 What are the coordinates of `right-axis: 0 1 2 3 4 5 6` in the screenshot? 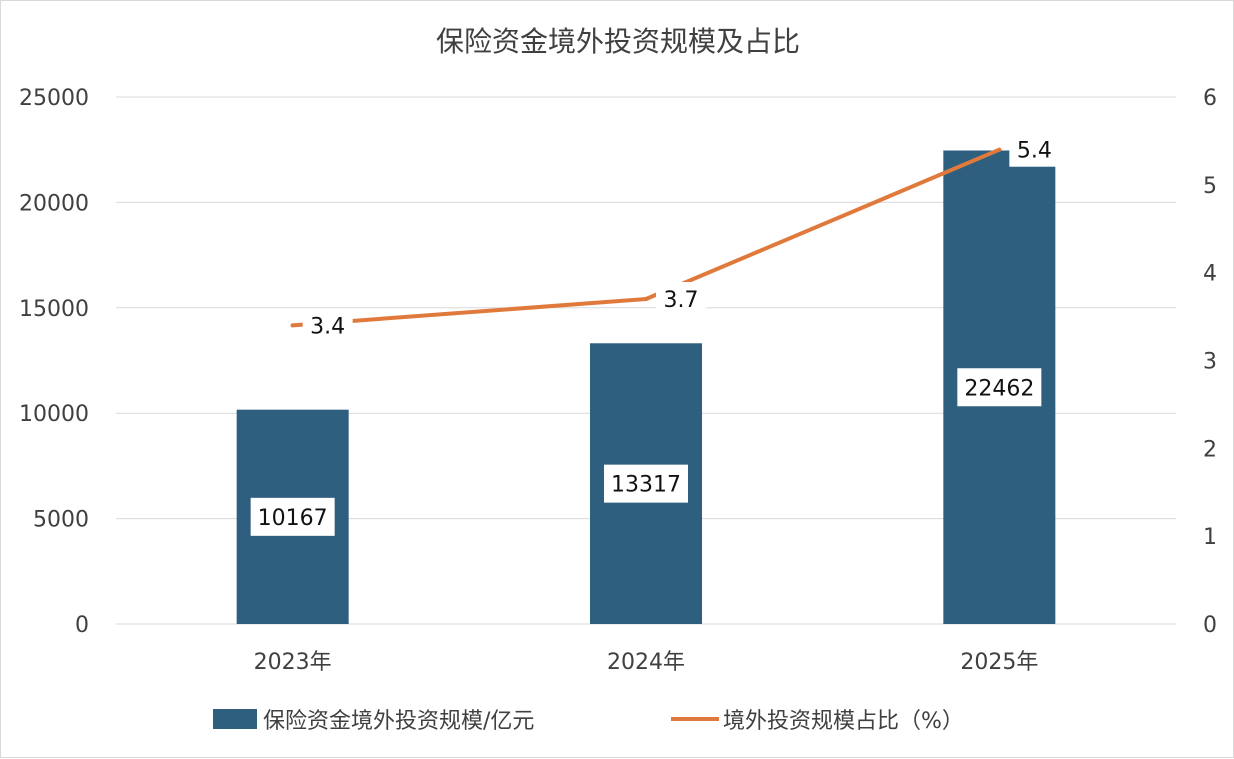 It's located at (1210, 362).